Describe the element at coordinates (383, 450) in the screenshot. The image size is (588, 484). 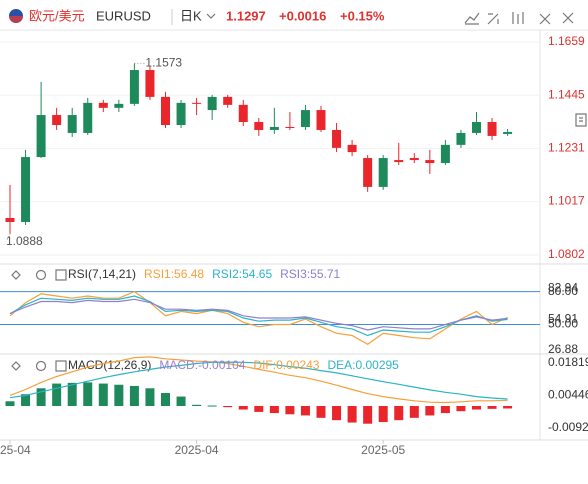
I see `x-tick-label: 2025-05` at that location.